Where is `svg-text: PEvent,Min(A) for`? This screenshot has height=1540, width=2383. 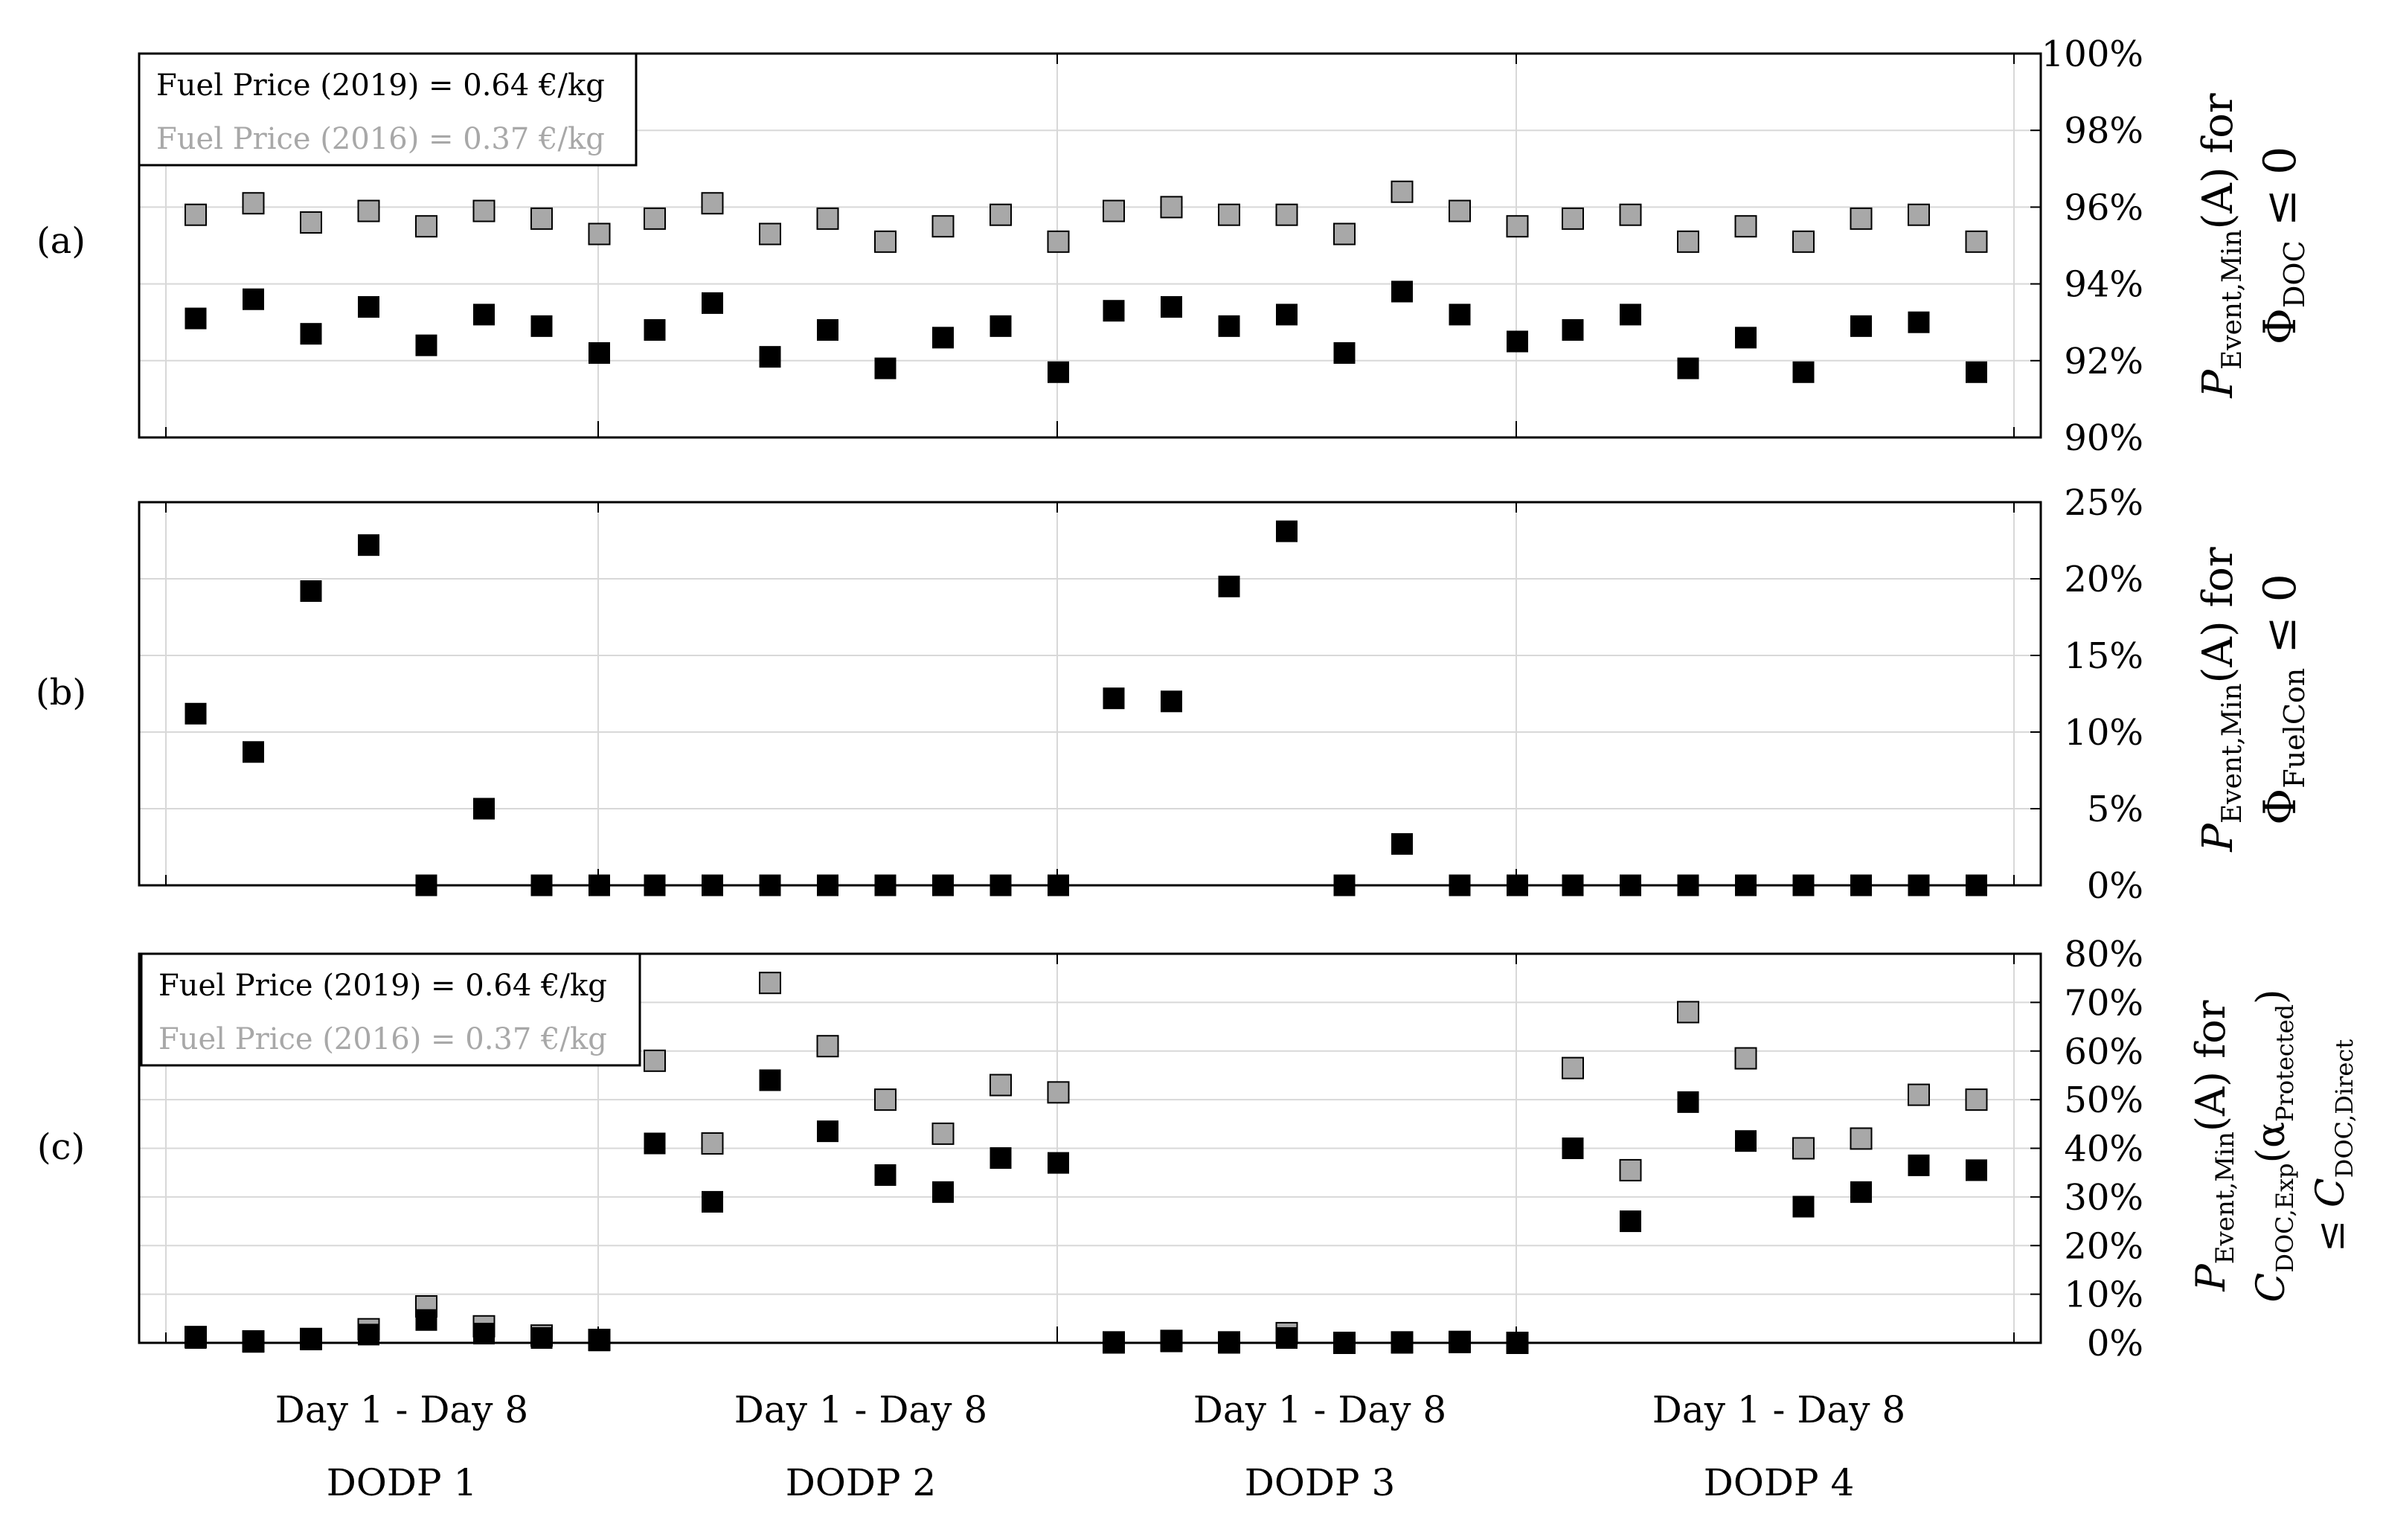 svg-text: PEvent,Min(A) for is located at coordinates (2221, 246).